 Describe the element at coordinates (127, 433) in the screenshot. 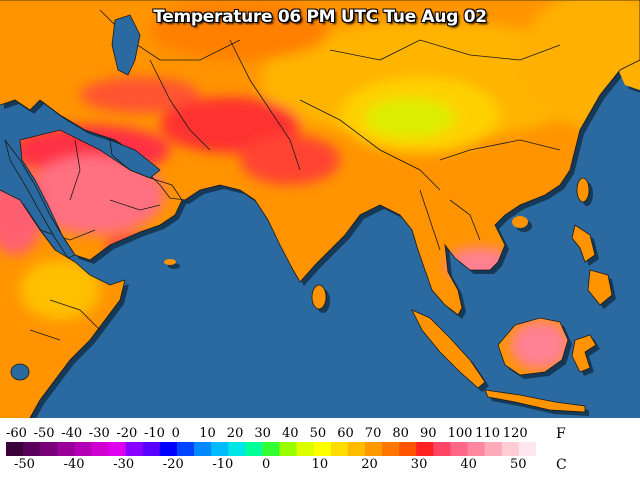

I see `fahrenheit-tick-label: -20` at that location.